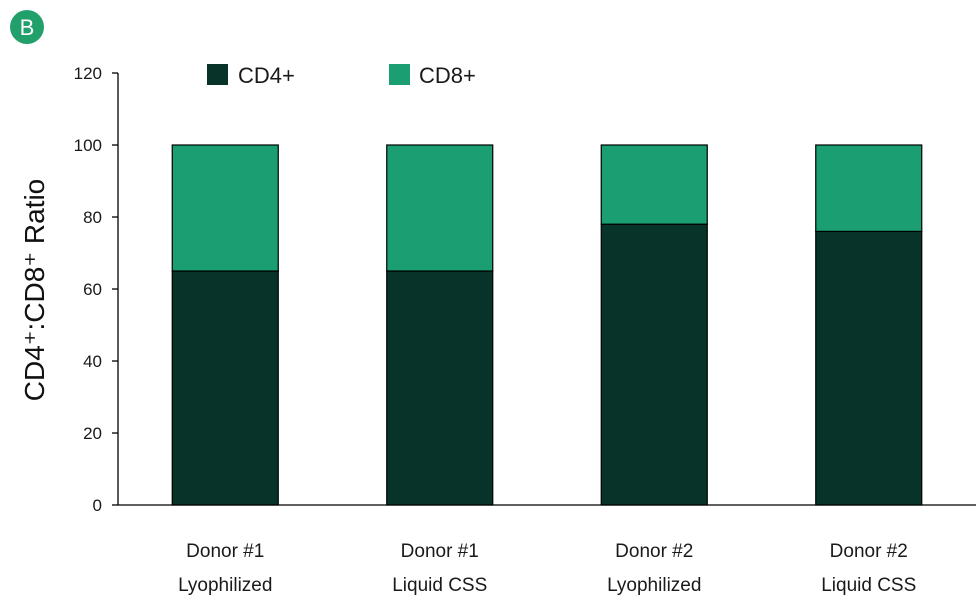 This screenshot has width=977, height=602. I want to click on legend-swatch-cd8, so click(399, 74).